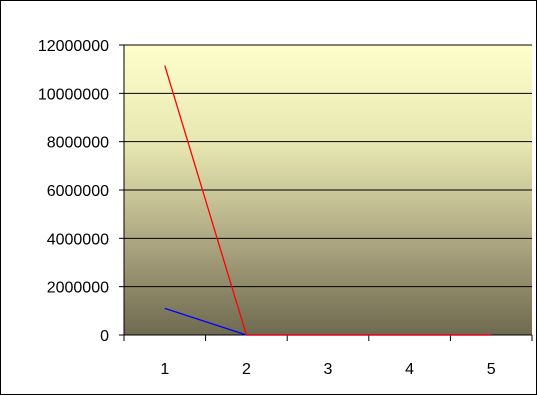  Describe the element at coordinates (246, 369) in the screenshot. I see `x-tick-label: 2` at that location.